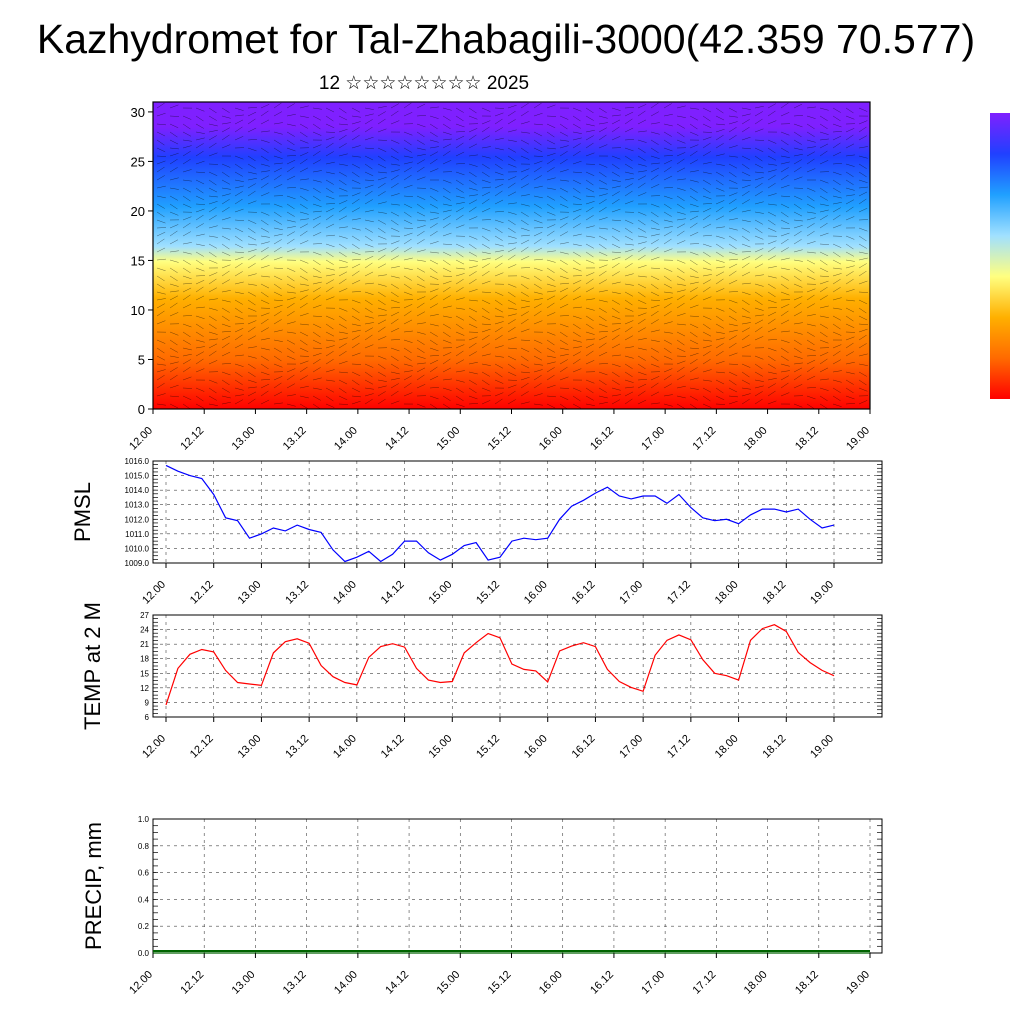 The image size is (1024, 1024). Describe the element at coordinates (137, 461) in the screenshot. I see `y-tick-label: 1016.0` at that location.